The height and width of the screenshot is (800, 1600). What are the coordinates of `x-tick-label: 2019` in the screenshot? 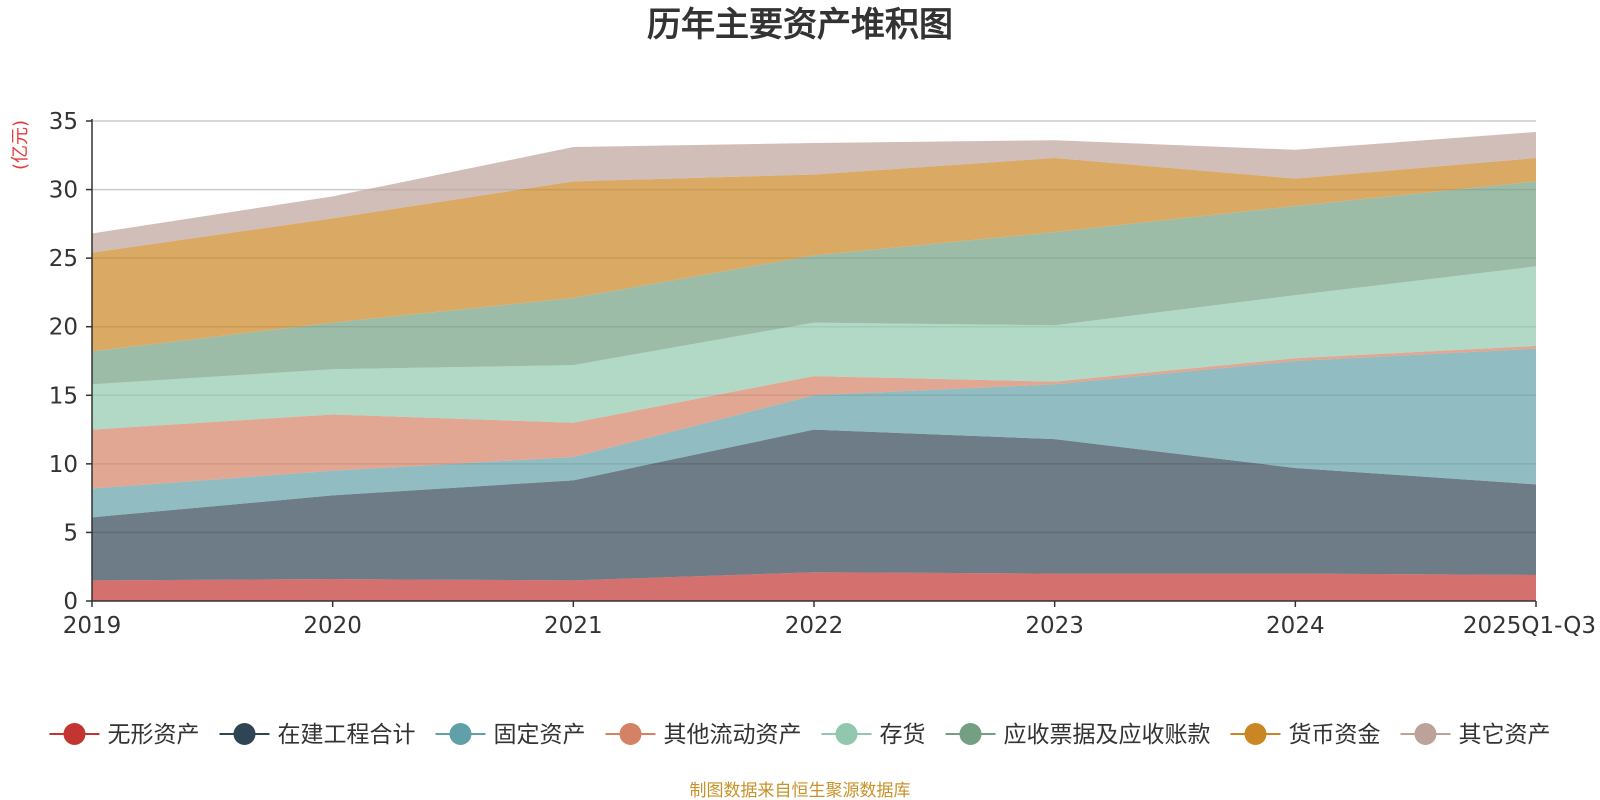 It's located at (92, 626).